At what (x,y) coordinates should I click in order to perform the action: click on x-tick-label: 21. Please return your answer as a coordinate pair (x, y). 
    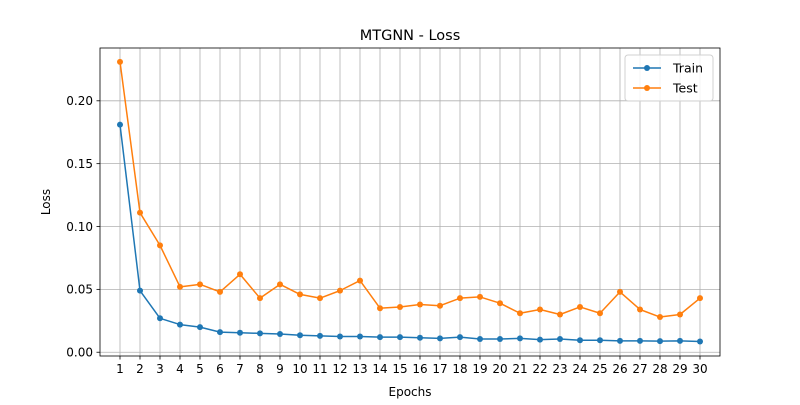
    Looking at the image, I should click on (519, 369).